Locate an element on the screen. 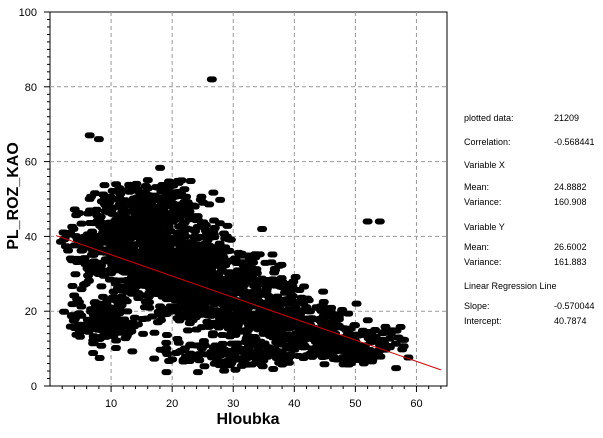 The width and height of the screenshot is (603, 438). intercept-label: Intercept: is located at coordinates (483, 321).